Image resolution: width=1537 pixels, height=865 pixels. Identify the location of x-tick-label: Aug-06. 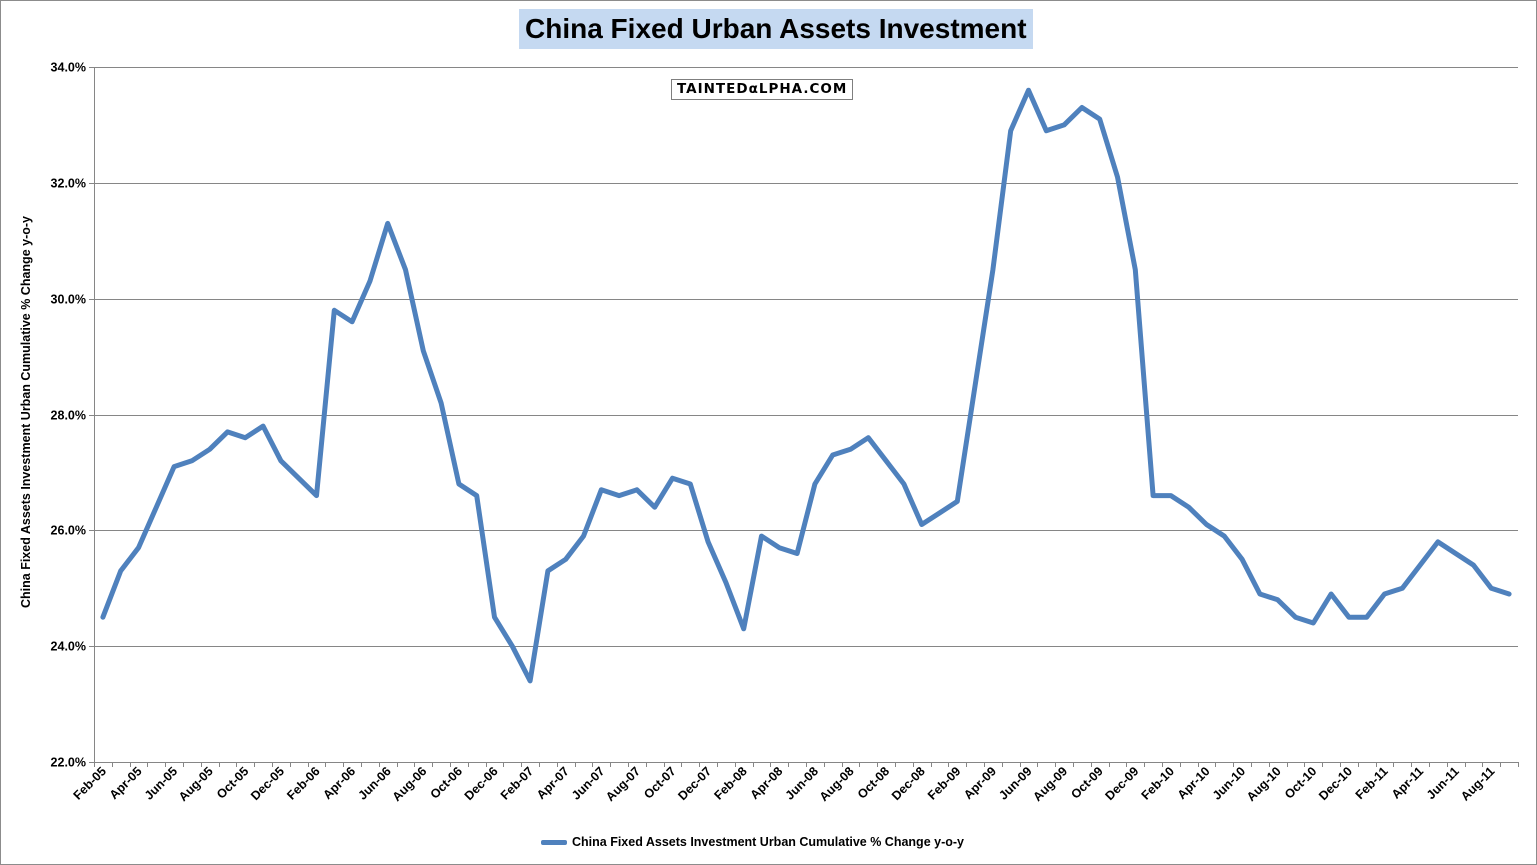
(410, 784).